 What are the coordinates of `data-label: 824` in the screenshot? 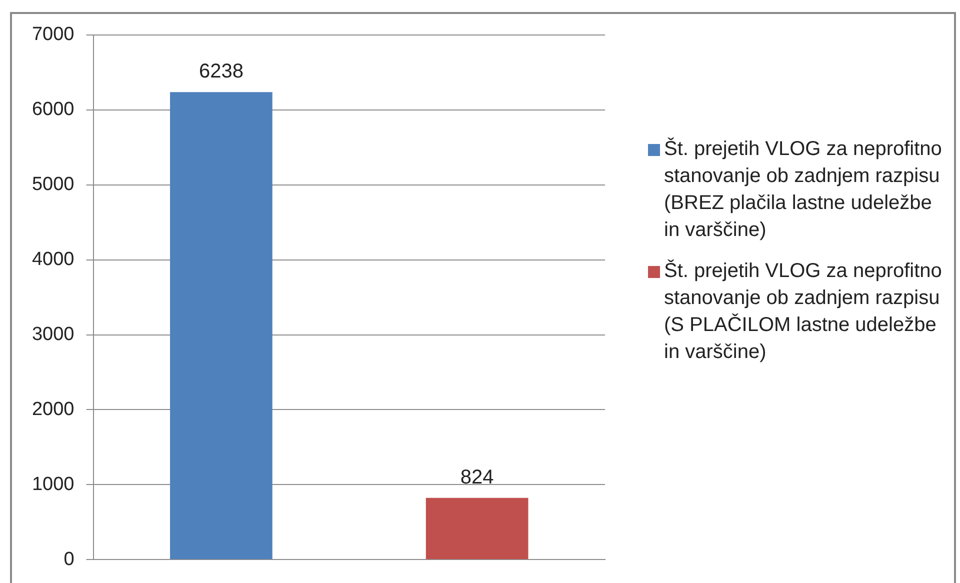 It's located at (477, 477).